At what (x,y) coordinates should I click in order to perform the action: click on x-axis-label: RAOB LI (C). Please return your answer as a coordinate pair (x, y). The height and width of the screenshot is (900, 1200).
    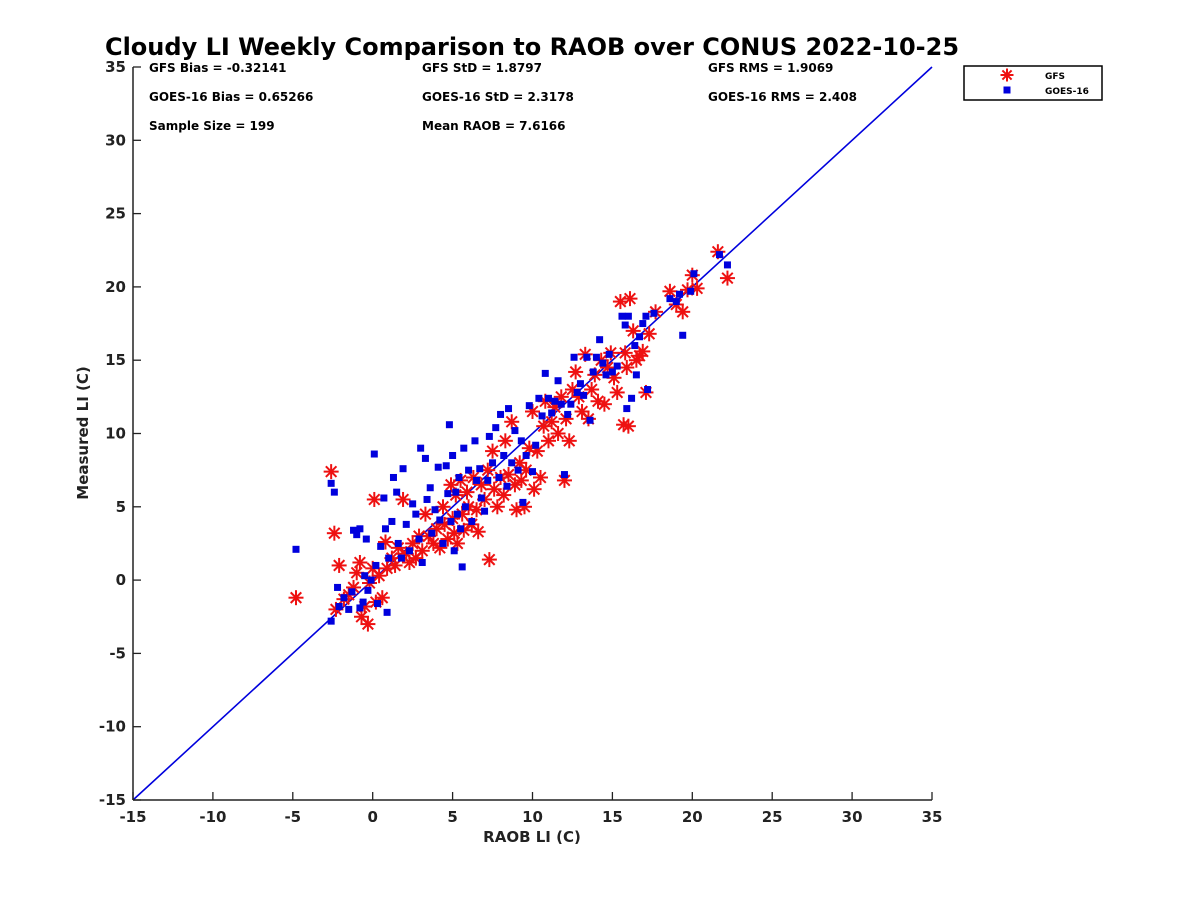
    Looking at the image, I should click on (532, 837).